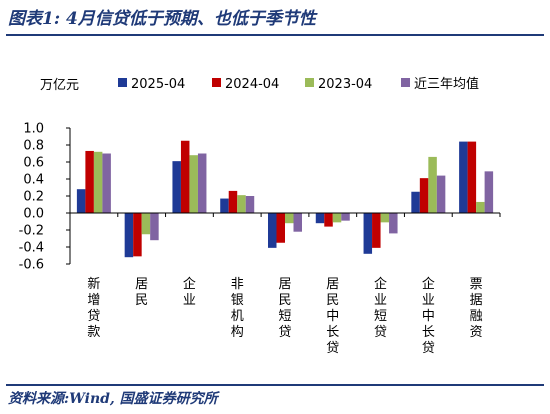 Image resolution: width=550 pixels, height=414 pixels. I want to click on category-label: 新增贷款, so click(93, 308).